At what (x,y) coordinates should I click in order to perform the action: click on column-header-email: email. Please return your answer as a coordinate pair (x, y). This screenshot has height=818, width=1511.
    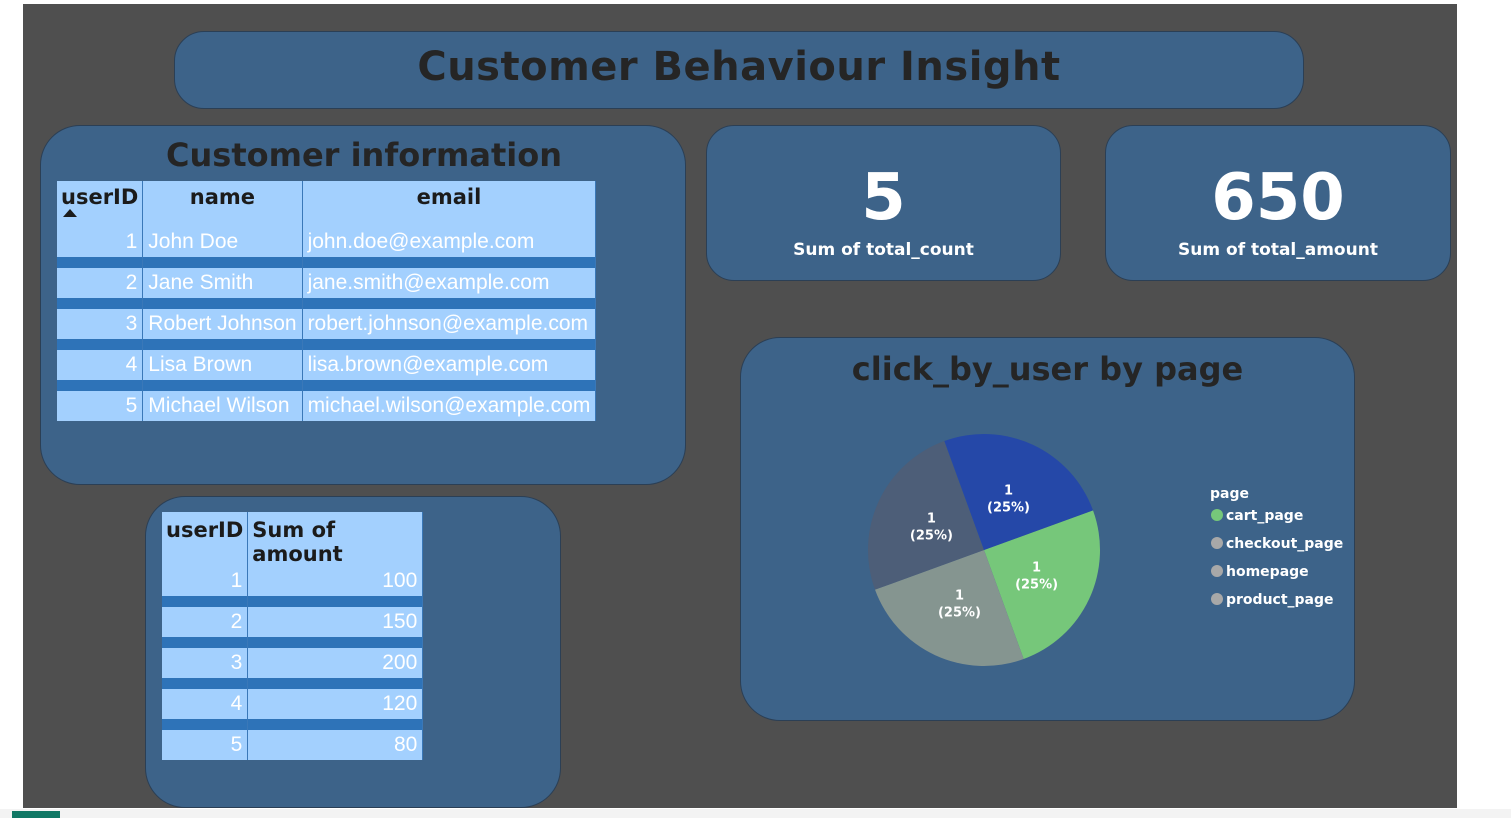
    Looking at the image, I should click on (449, 204).